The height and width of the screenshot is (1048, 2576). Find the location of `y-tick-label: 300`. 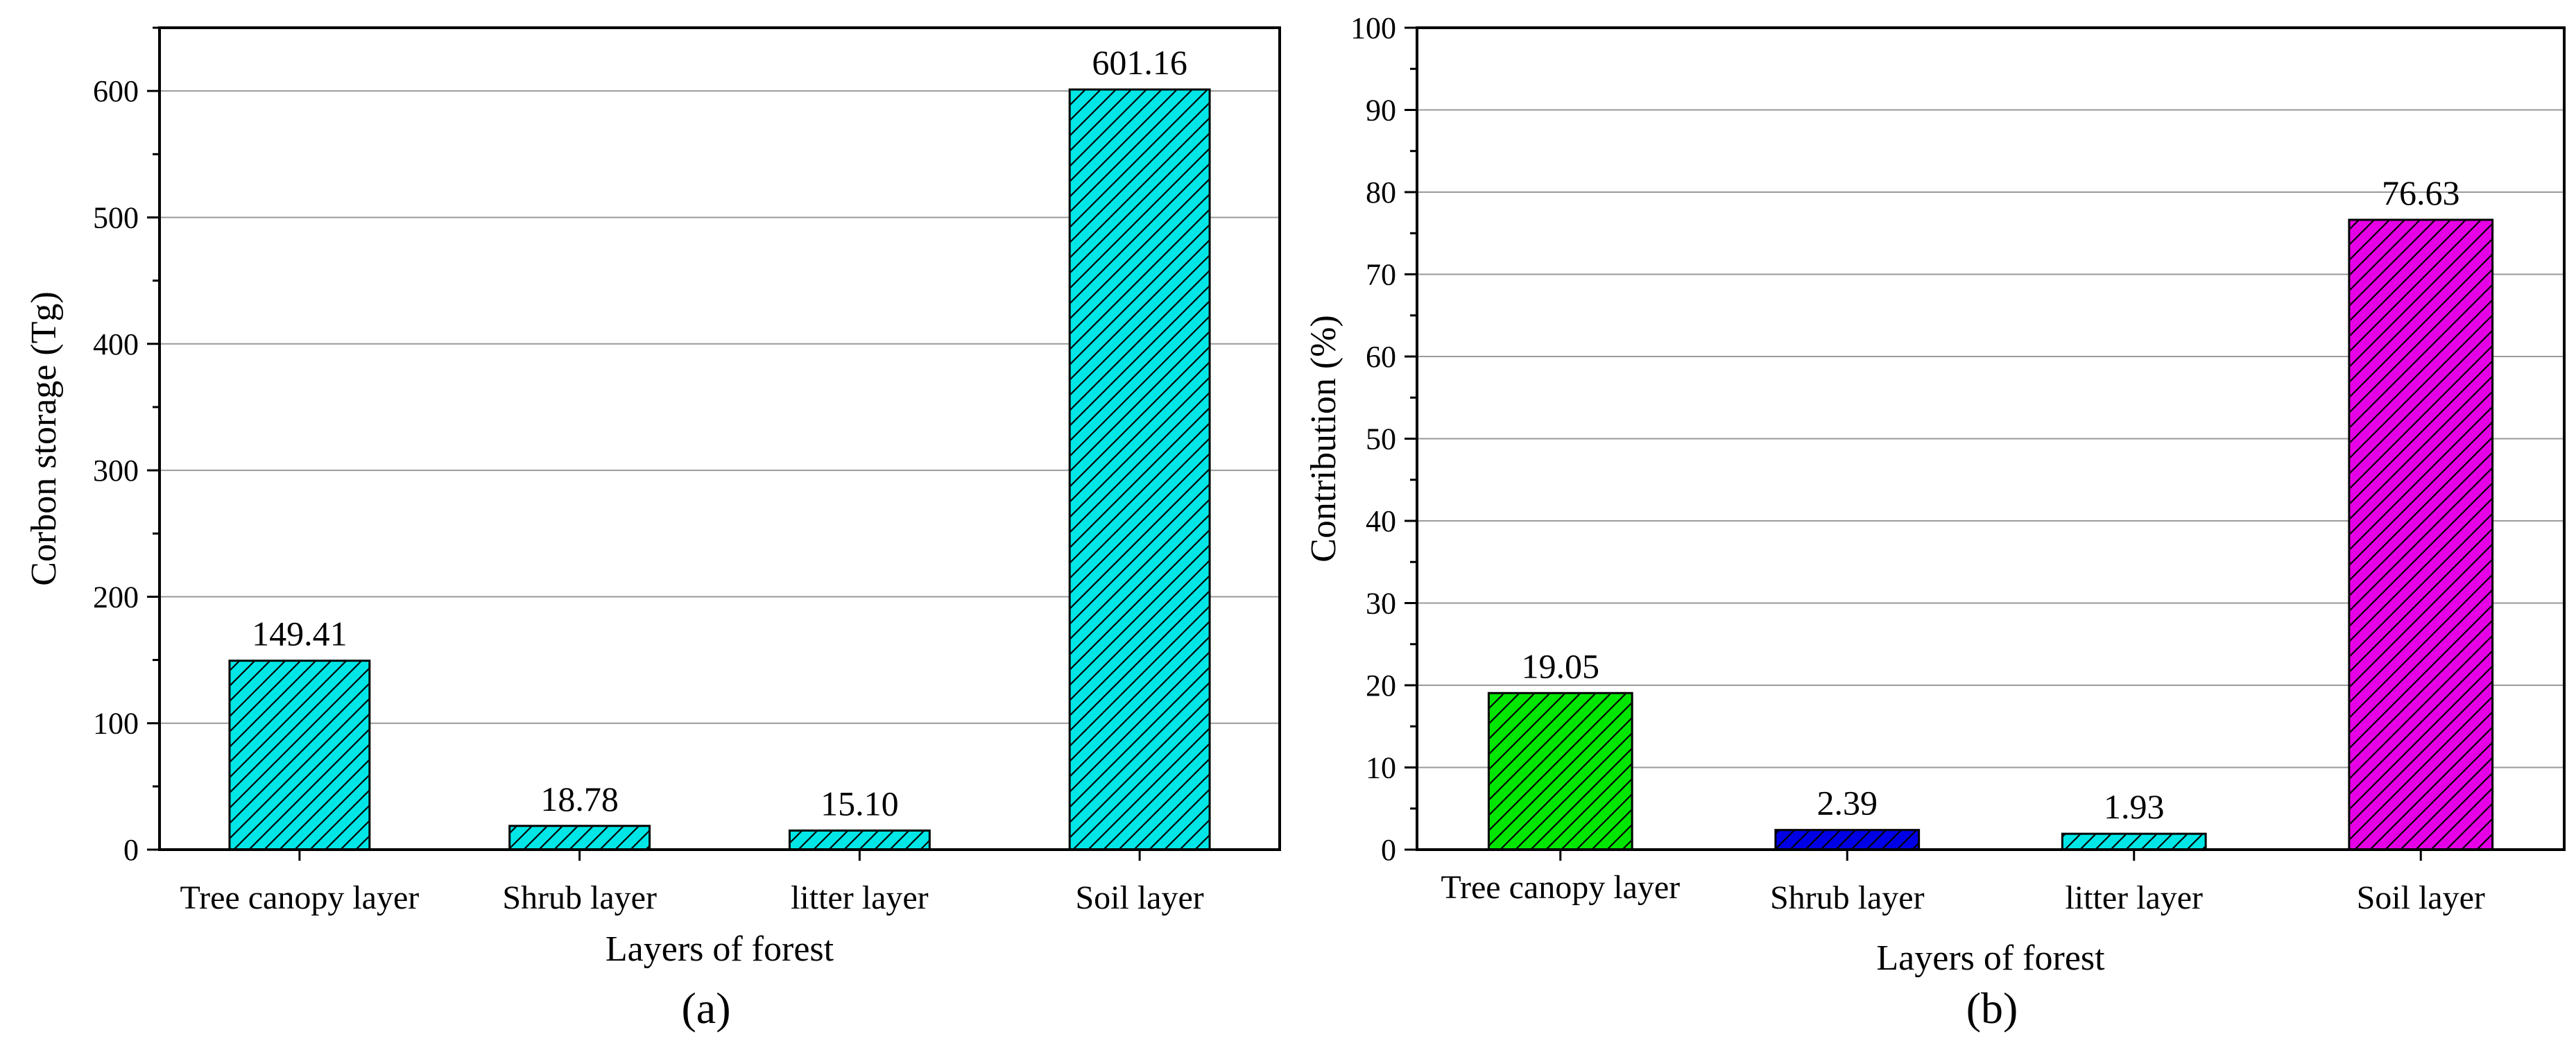

y-tick-label: 300 is located at coordinates (116, 471).